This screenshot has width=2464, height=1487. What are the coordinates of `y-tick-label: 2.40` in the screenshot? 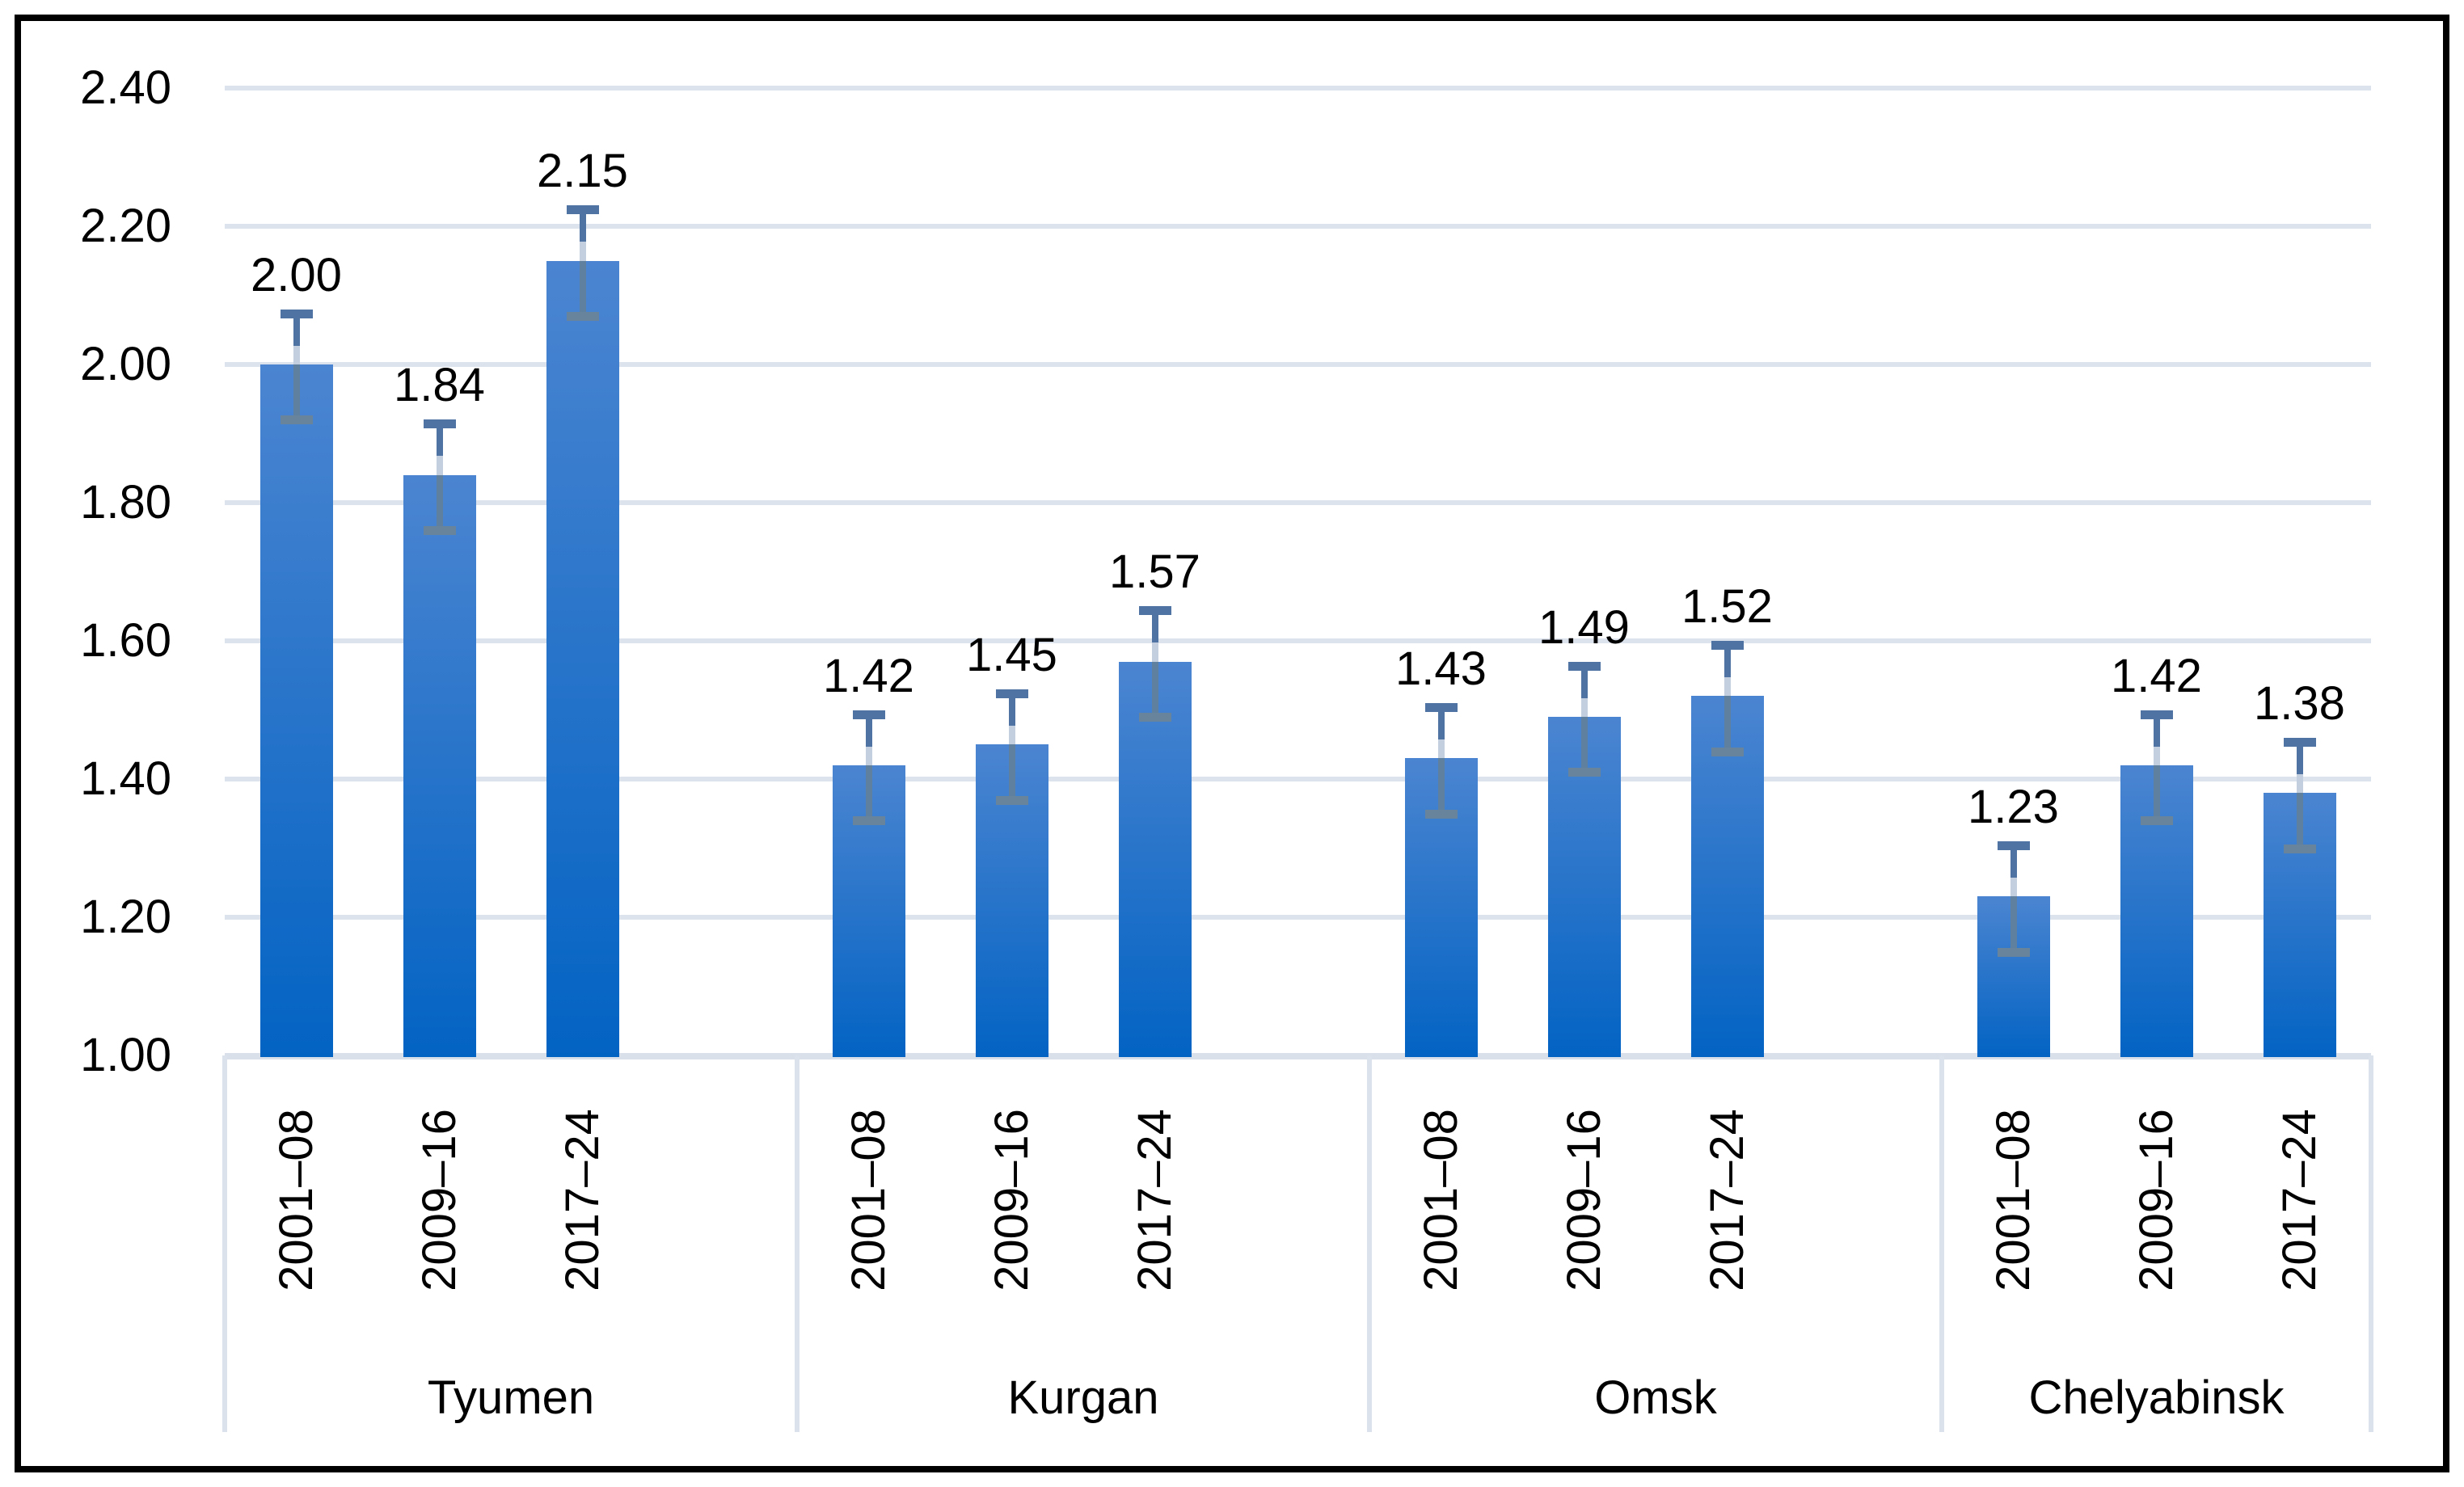 It's located at (126, 87).